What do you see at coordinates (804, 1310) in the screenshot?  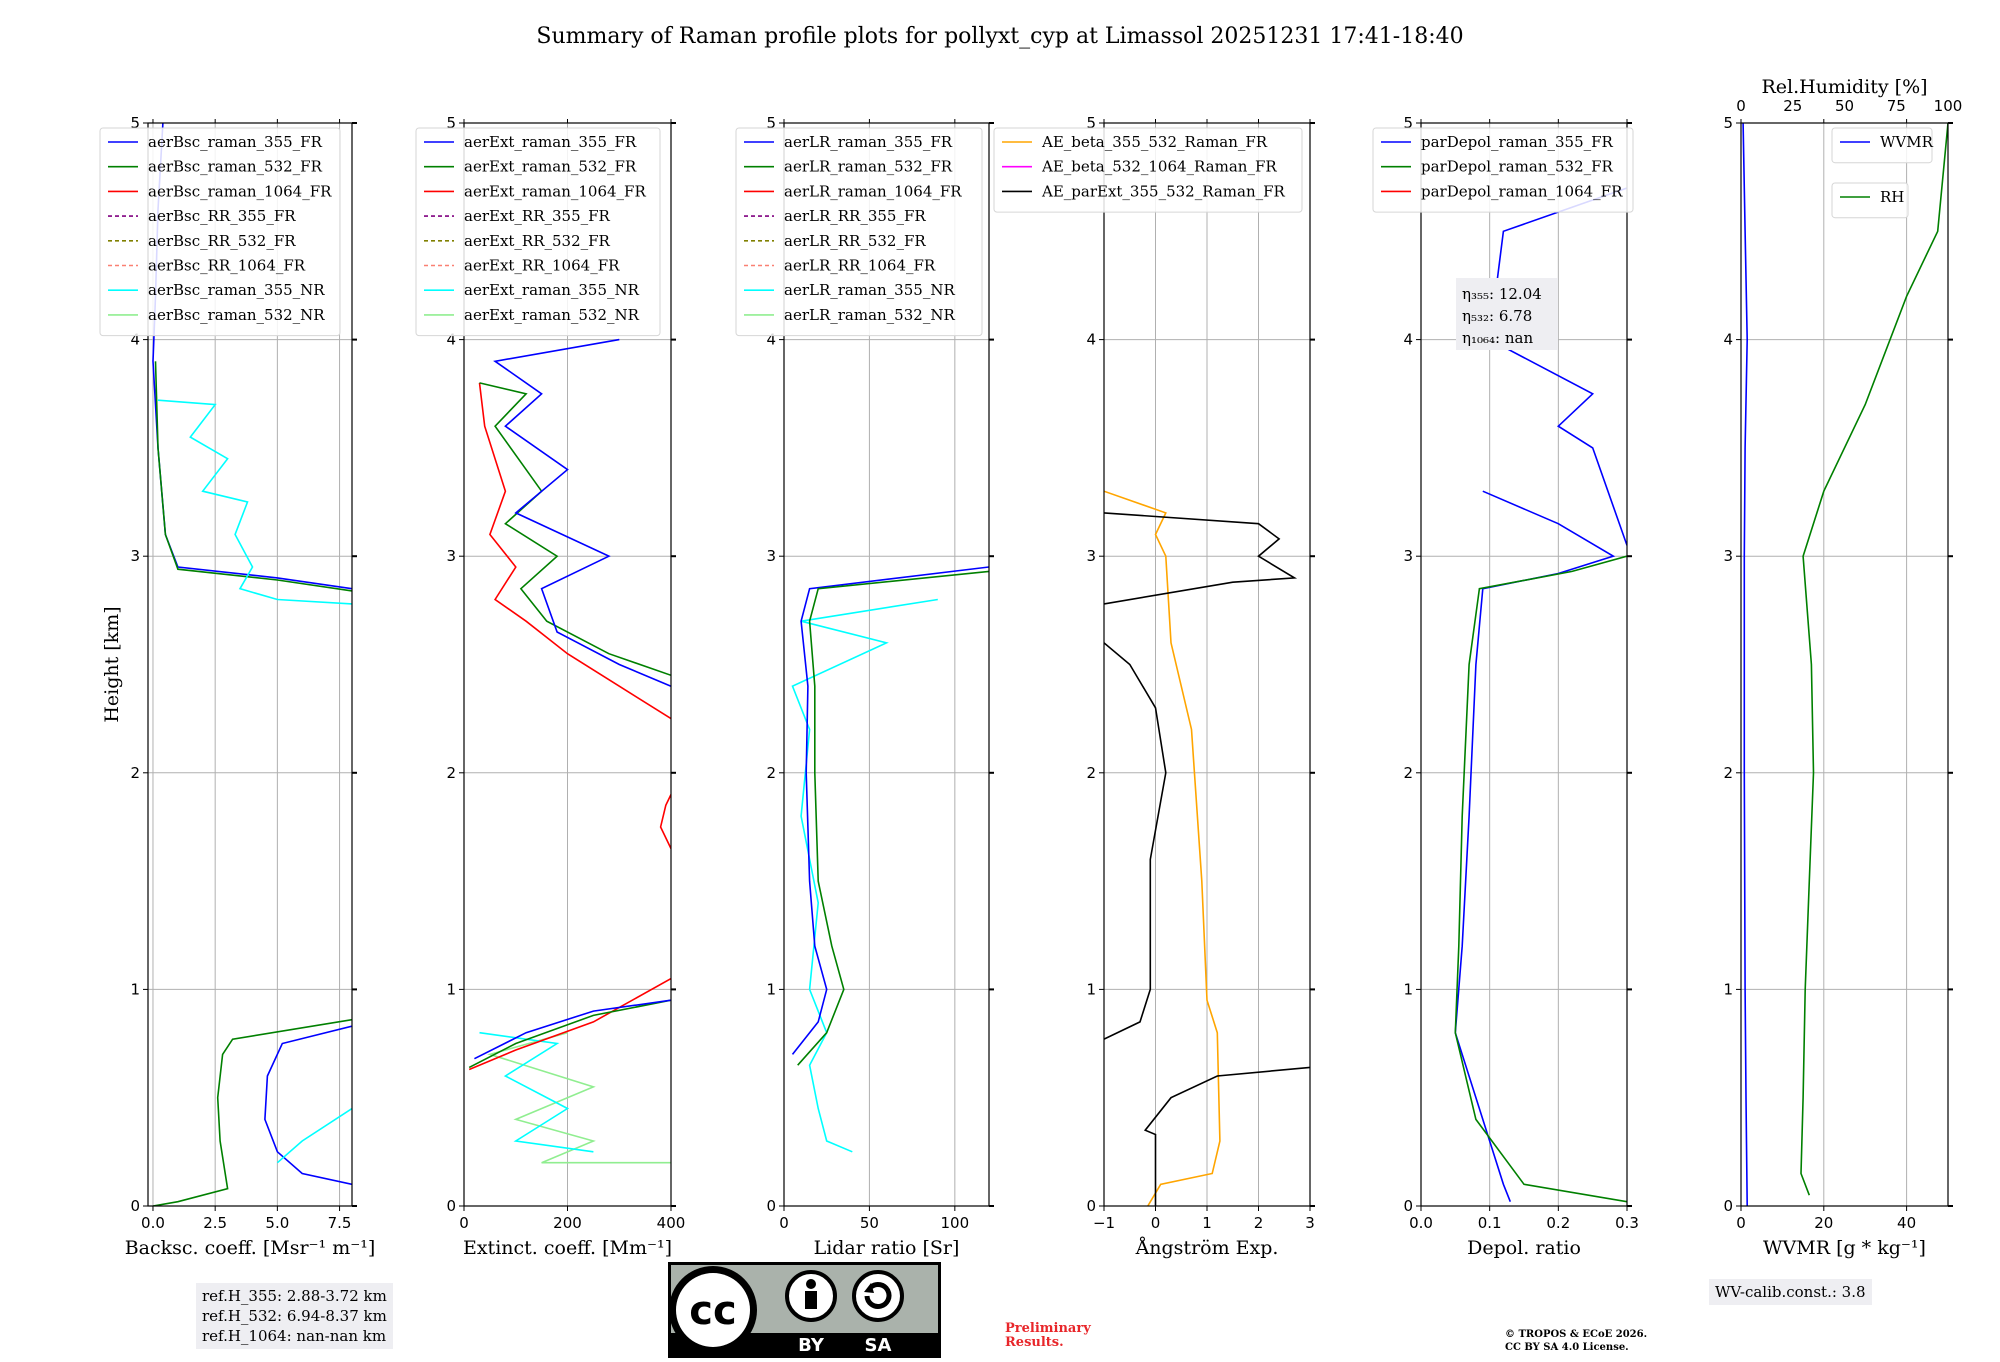 I see `cc-license-badge: cc BY SA` at bounding box center [804, 1310].